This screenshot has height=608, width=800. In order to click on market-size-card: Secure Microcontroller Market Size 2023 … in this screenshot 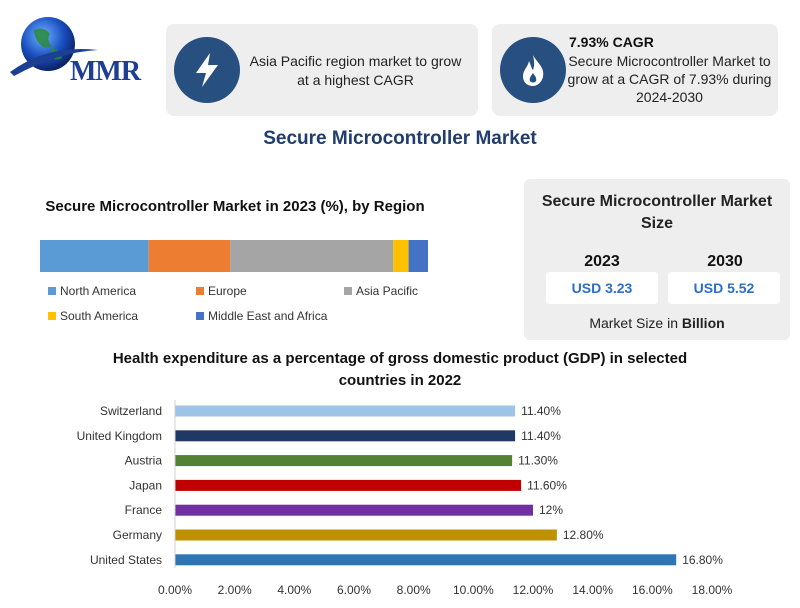, I will do `click(657, 259)`.